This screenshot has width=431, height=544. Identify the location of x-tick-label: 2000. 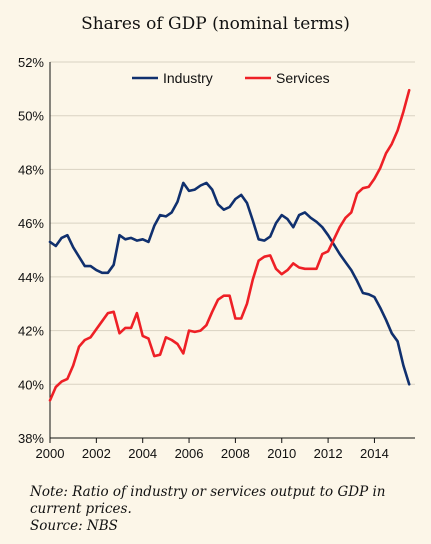
(50, 453).